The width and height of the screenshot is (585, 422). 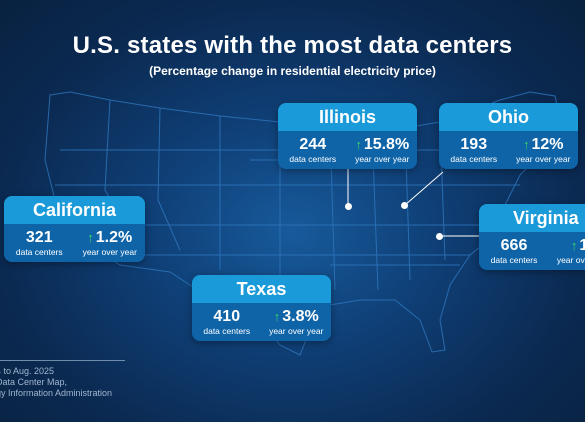 What do you see at coordinates (34, 382) in the screenshot?
I see `source-line-2: Data Center Map,` at bounding box center [34, 382].